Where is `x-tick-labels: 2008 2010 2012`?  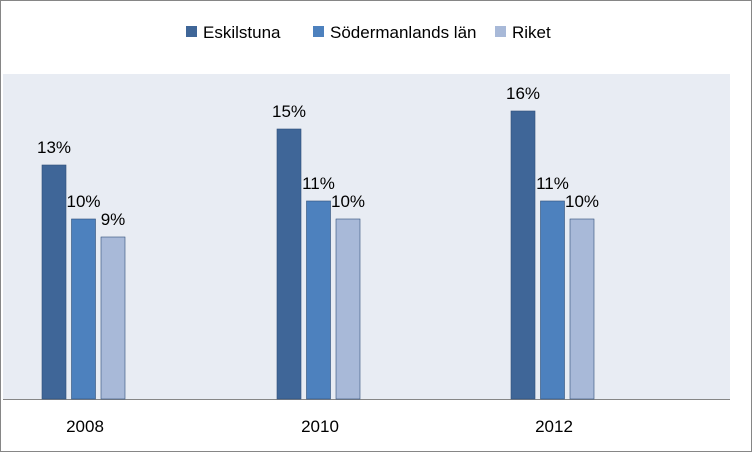 x-tick-labels: 2008 2010 2012 is located at coordinates (319, 426).